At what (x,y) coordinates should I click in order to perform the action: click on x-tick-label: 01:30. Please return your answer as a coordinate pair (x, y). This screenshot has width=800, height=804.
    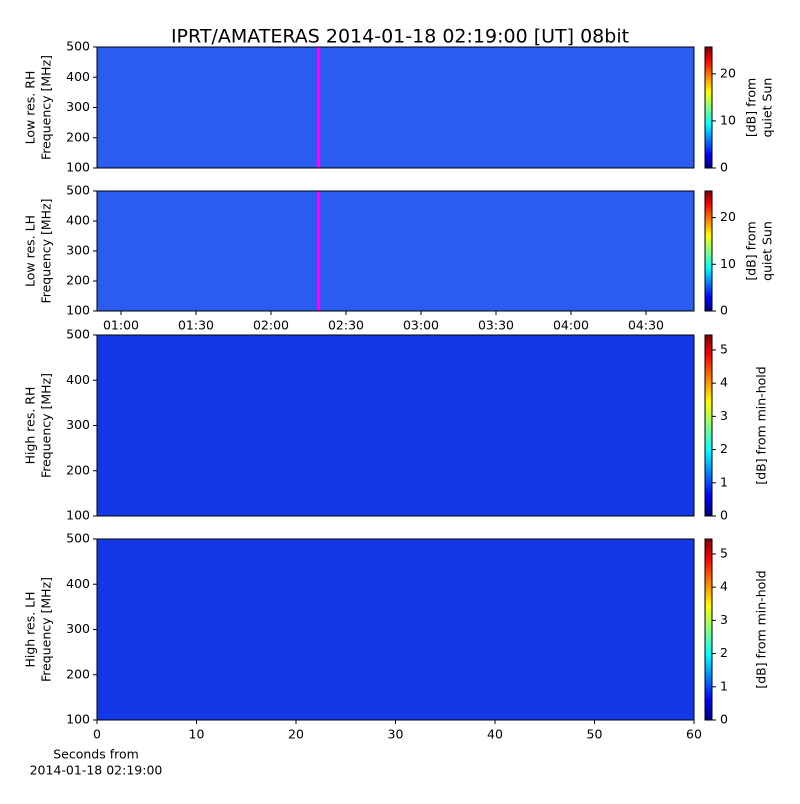
    Looking at the image, I should click on (196, 325).